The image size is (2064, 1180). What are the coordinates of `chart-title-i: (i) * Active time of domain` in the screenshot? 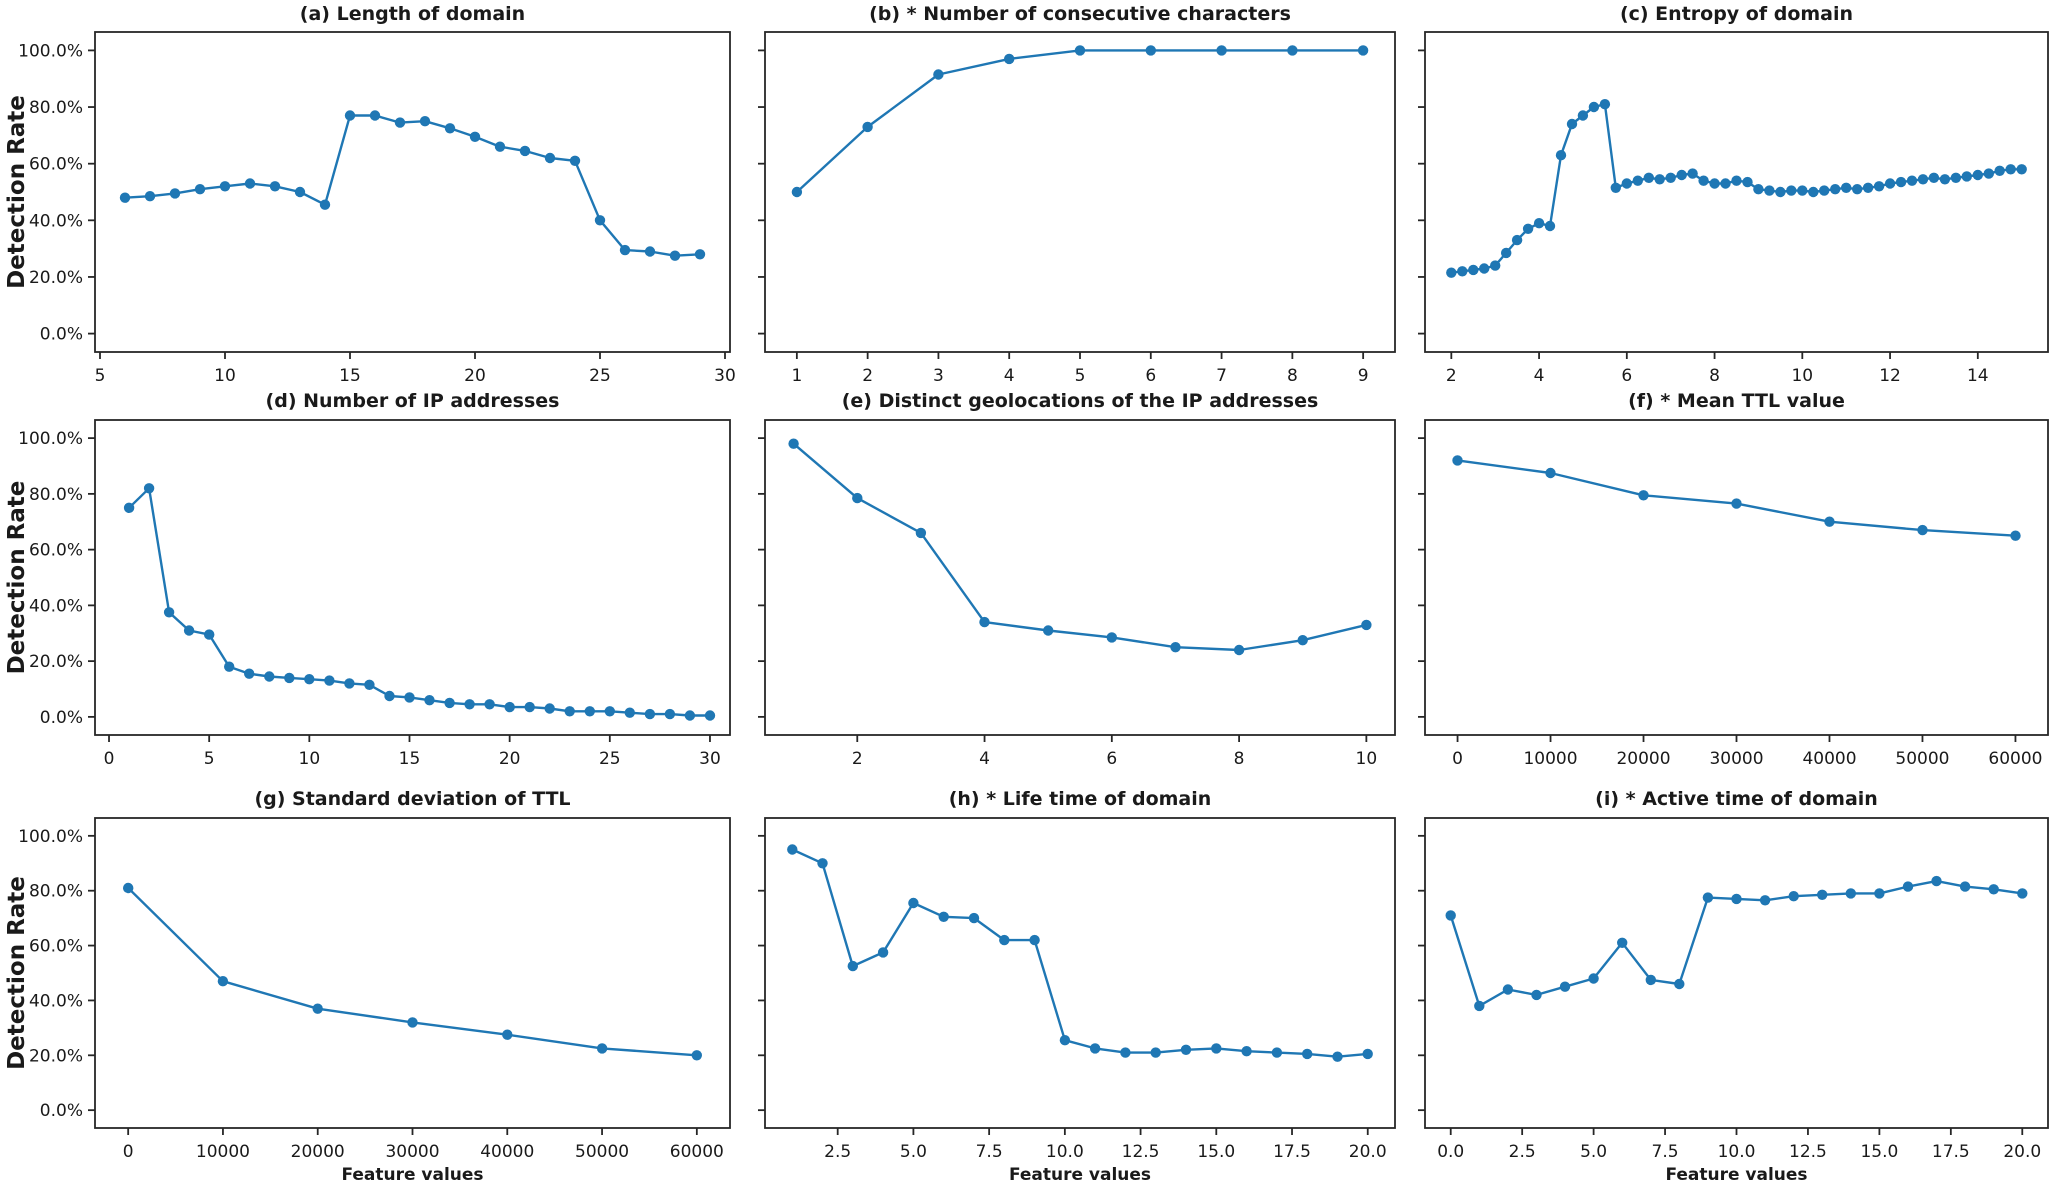 It's located at (1736, 799).